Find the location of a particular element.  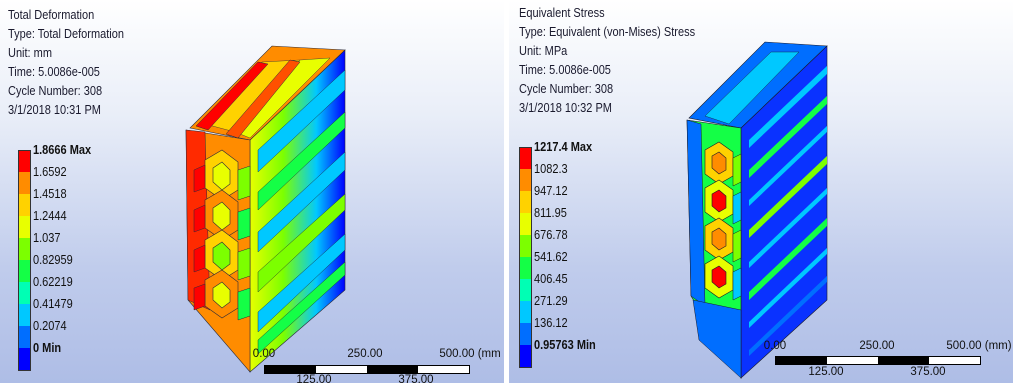

legend-label: 1.2444 is located at coordinates (50, 216).